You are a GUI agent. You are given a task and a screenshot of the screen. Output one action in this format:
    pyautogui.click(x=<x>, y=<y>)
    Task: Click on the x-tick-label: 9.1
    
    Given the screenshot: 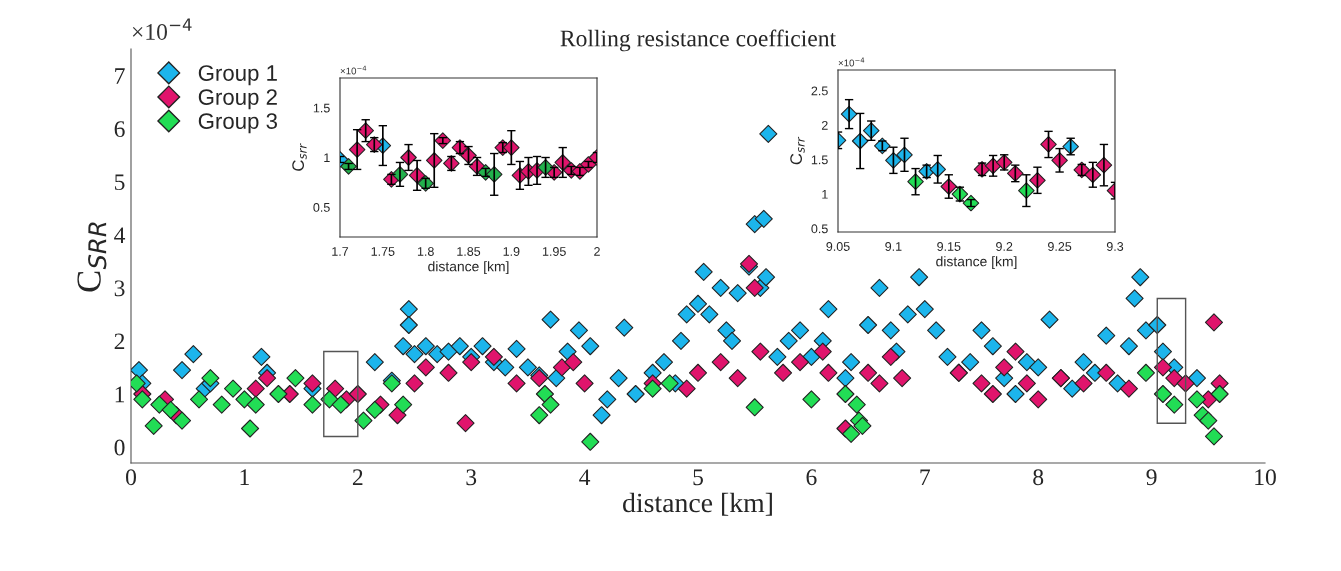 What is the action you would take?
    pyautogui.click(x=893, y=246)
    